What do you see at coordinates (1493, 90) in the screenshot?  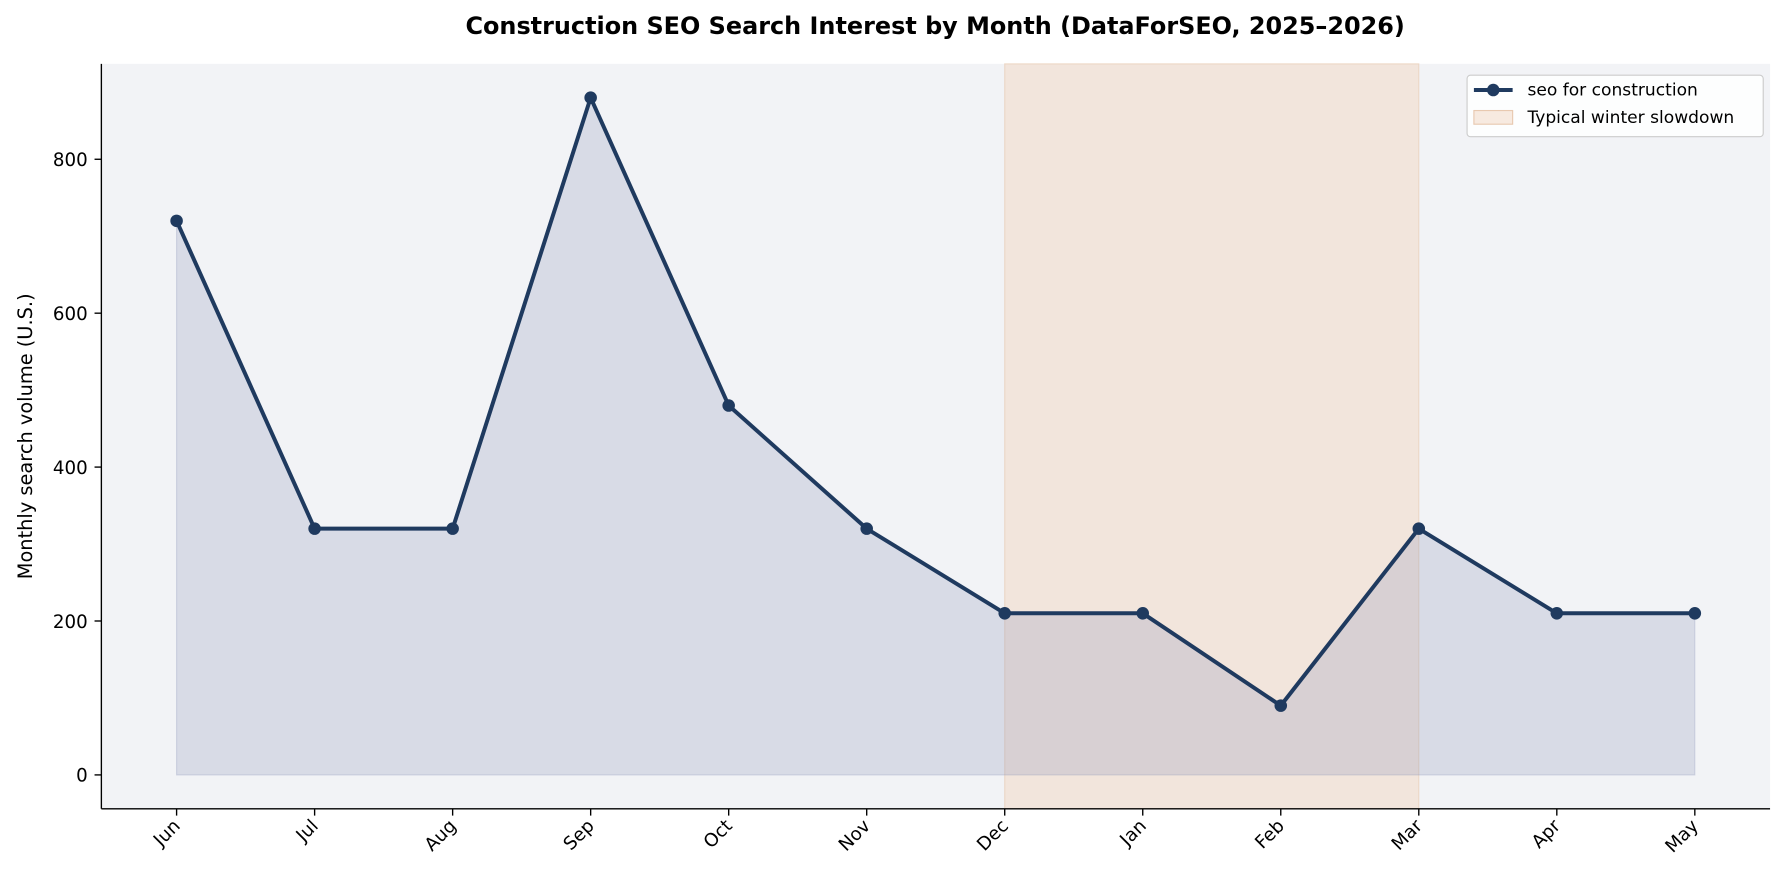 I see `legend-marker` at bounding box center [1493, 90].